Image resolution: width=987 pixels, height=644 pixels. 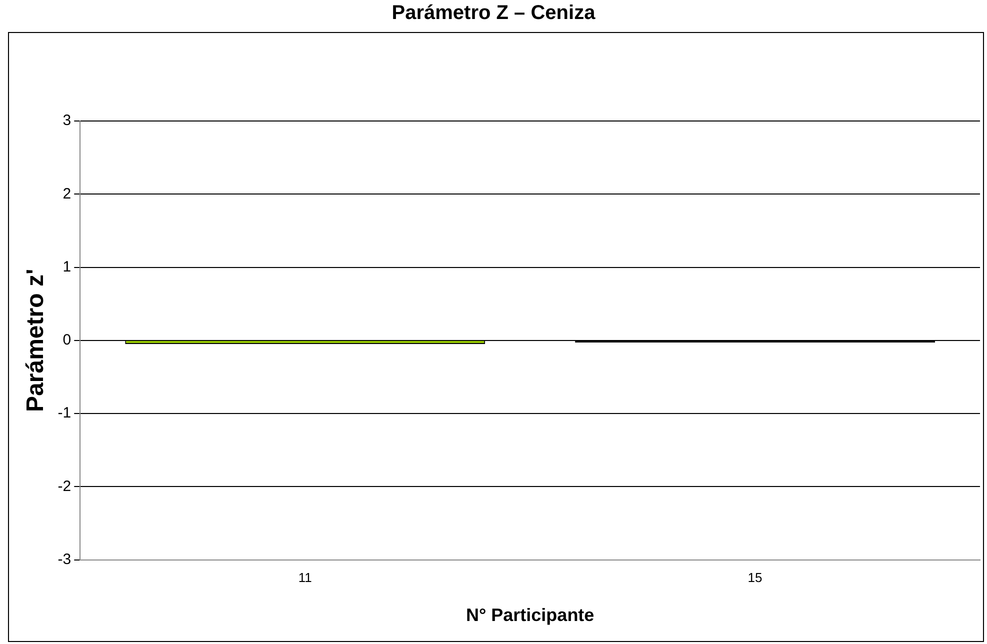 What do you see at coordinates (67, 340) in the screenshot?
I see `y-tick-label: 0` at bounding box center [67, 340].